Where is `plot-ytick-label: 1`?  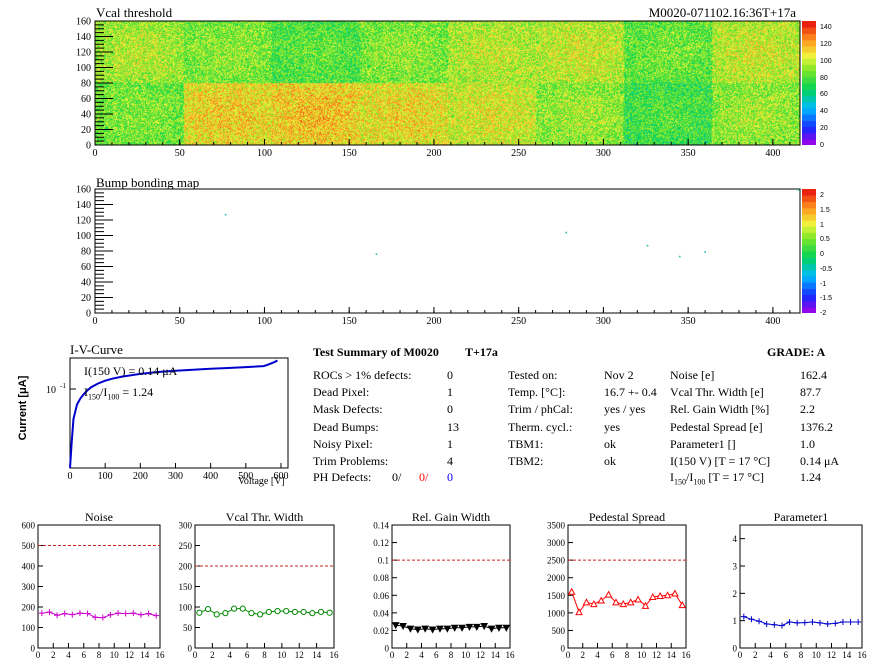 plot-ytick-label: 1 is located at coordinates (735, 621).